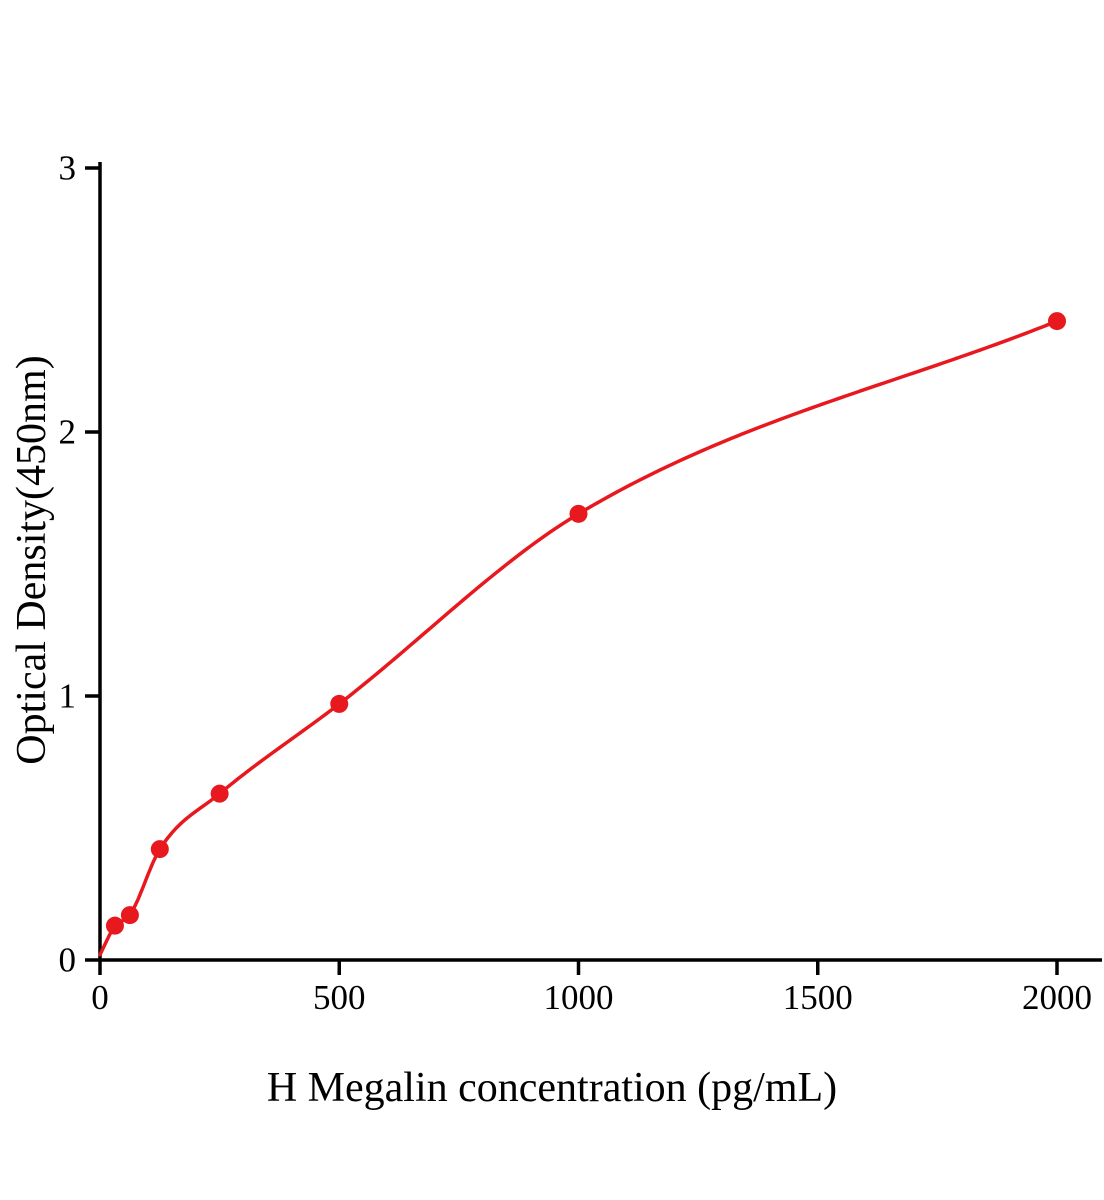  What do you see at coordinates (32, 560) in the screenshot?
I see `y-axis-title: Optical Density(450nm)` at bounding box center [32, 560].